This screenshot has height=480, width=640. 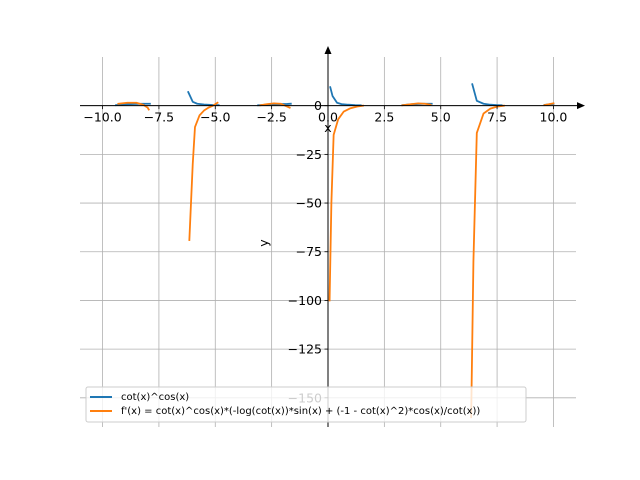 What do you see at coordinates (318, 105) in the screenshot?
I see `y-tick-label: 0` at bounding box center [318, 105].